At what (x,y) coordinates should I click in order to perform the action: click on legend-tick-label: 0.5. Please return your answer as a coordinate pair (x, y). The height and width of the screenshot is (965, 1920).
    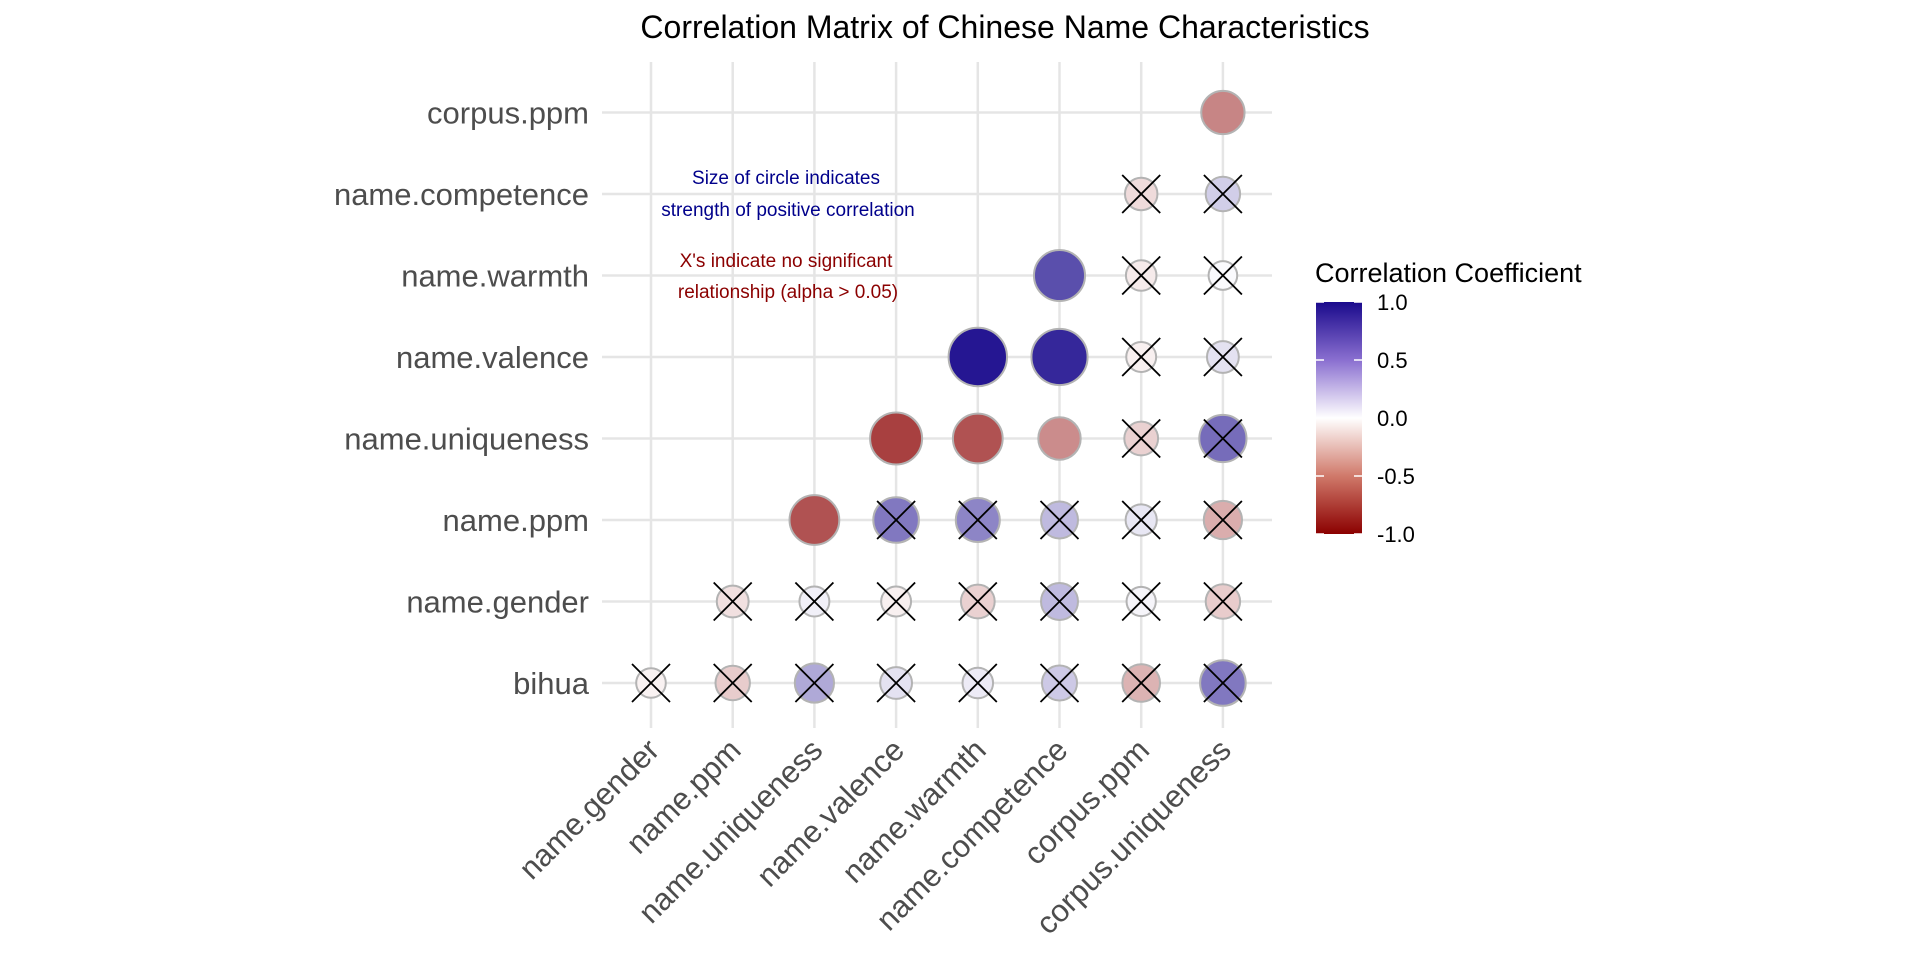
    Looking at the image, I should click on (1392, 360).